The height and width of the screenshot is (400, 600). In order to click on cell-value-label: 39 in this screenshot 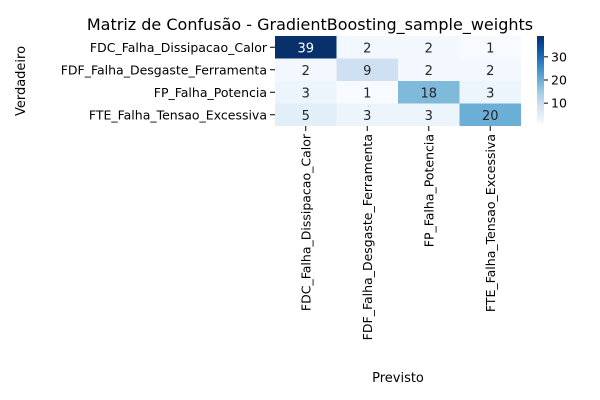, I will do `click(305, 48)`.